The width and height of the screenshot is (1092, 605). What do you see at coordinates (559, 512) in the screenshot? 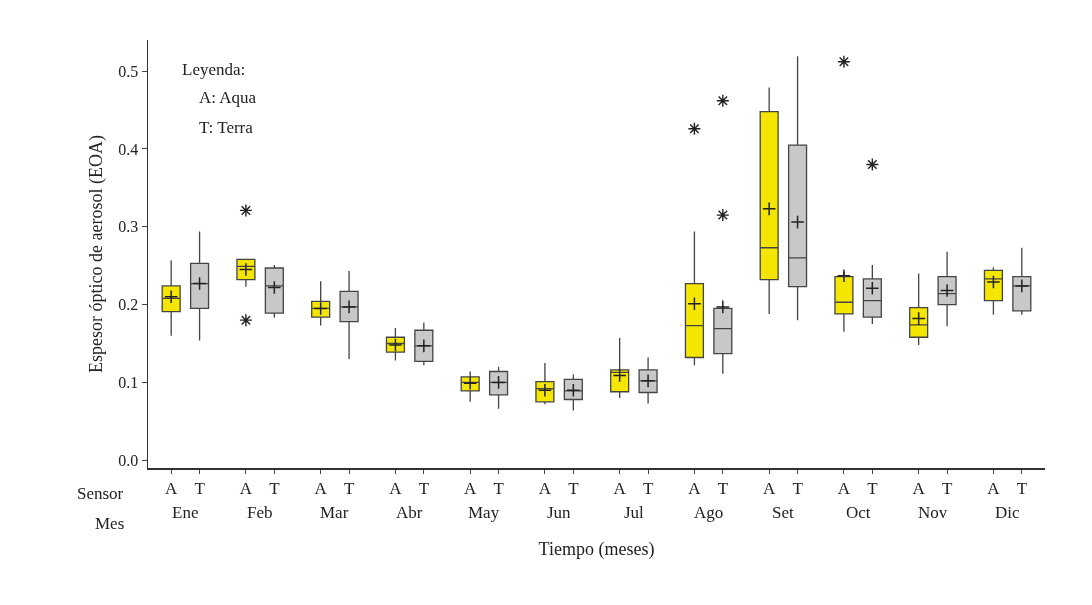
I see `x-tick-label: Jun` at bounding box center [559, 512].